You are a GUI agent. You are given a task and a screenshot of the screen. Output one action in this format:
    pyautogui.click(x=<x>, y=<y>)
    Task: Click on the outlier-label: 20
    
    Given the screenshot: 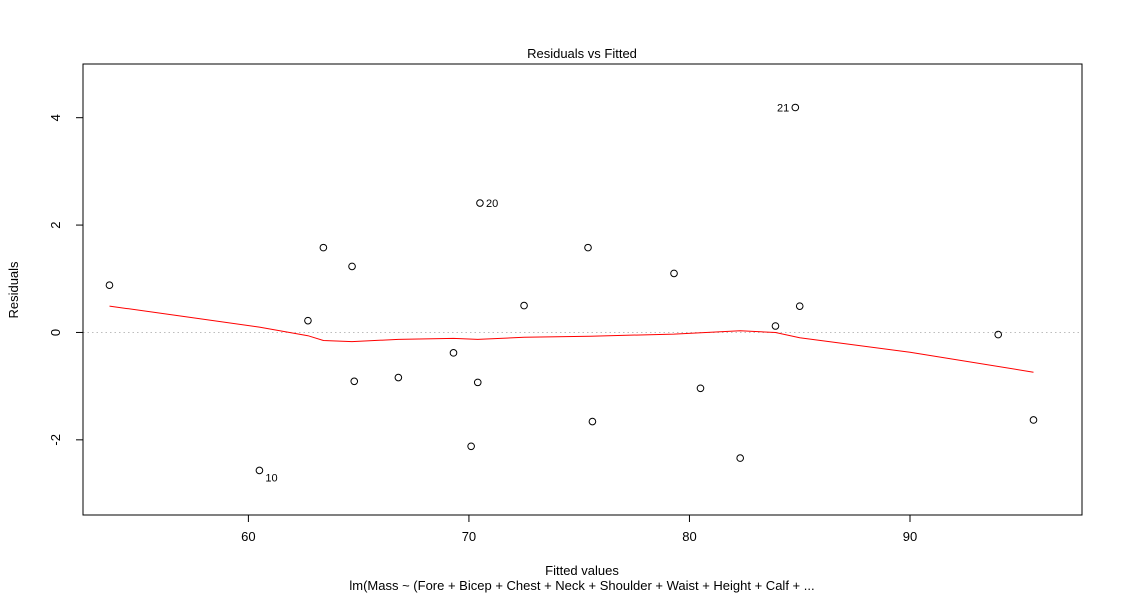 What is the action you would take?
    pyautogui.click(x=492, y=204)
    